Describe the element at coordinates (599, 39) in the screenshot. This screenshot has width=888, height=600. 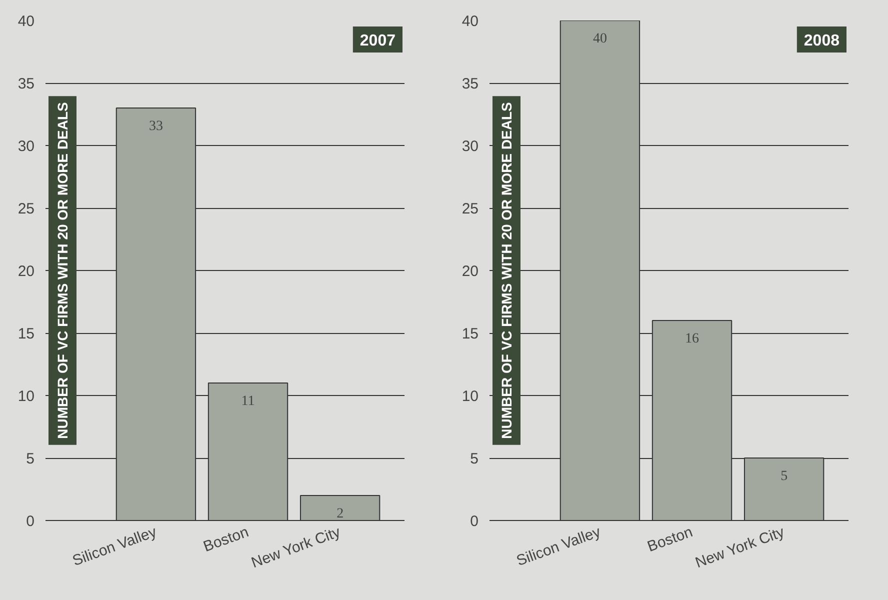
I see `data-label: 40` at that location.